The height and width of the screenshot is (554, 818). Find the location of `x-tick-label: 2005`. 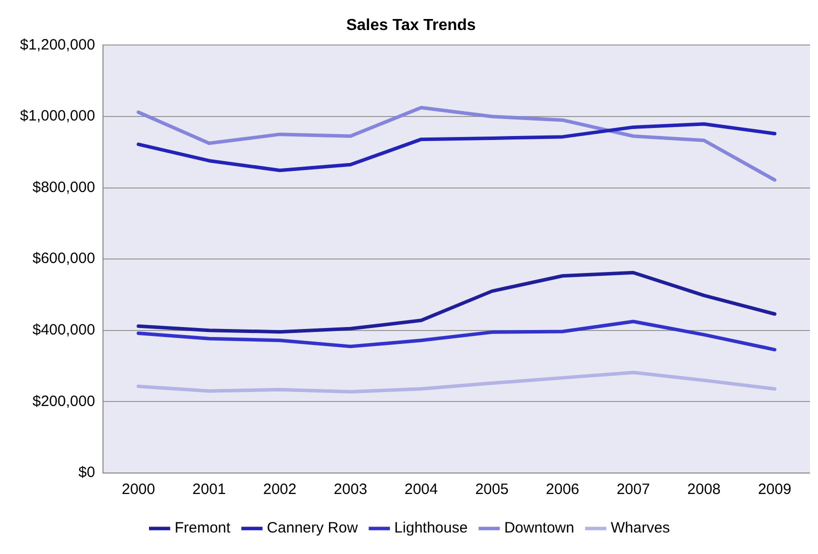

x-tick-label: 2005 is located at coordinates (492, 489).